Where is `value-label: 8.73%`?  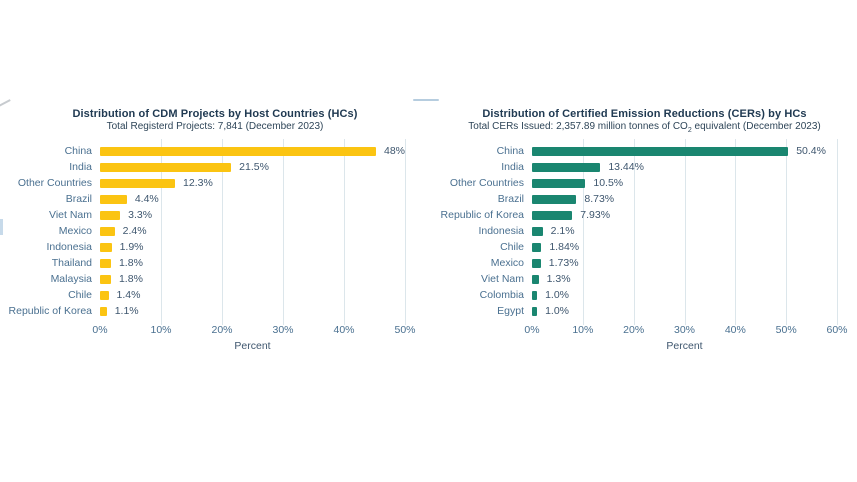 value-label: 8.73% is located at coordinates (599, 199).